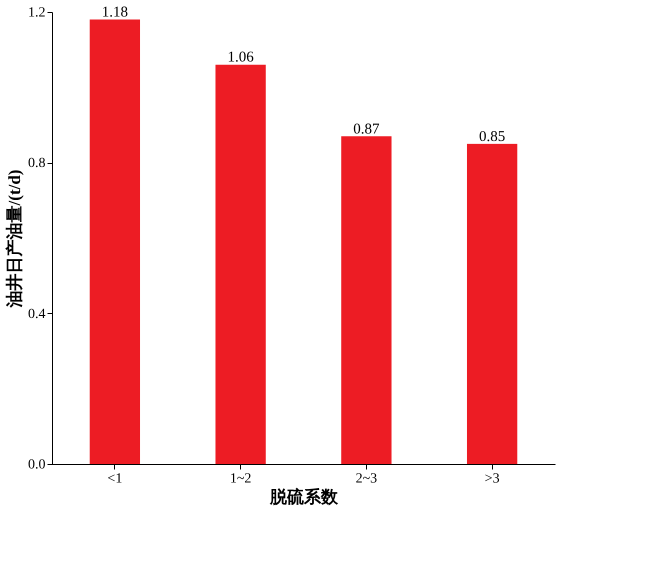  Describe the element at coordinates (367, 479) in the screenshot. I see `x-tick-label: 2~3` at that location.